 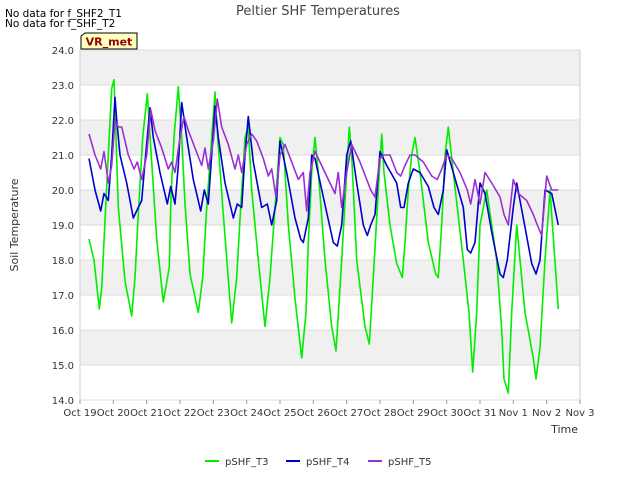 What do you see at coordinates (413, 413) in the screenshot?
I see `x-tick-label: Oct 29` at bounding box center [413, 413].